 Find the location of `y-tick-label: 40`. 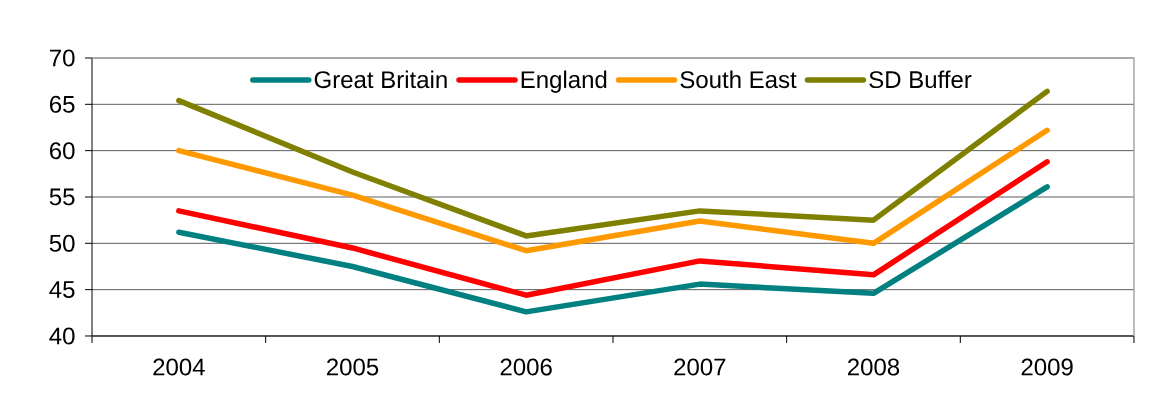

y-tick-label: 40 is located at coordinates (62, 336).